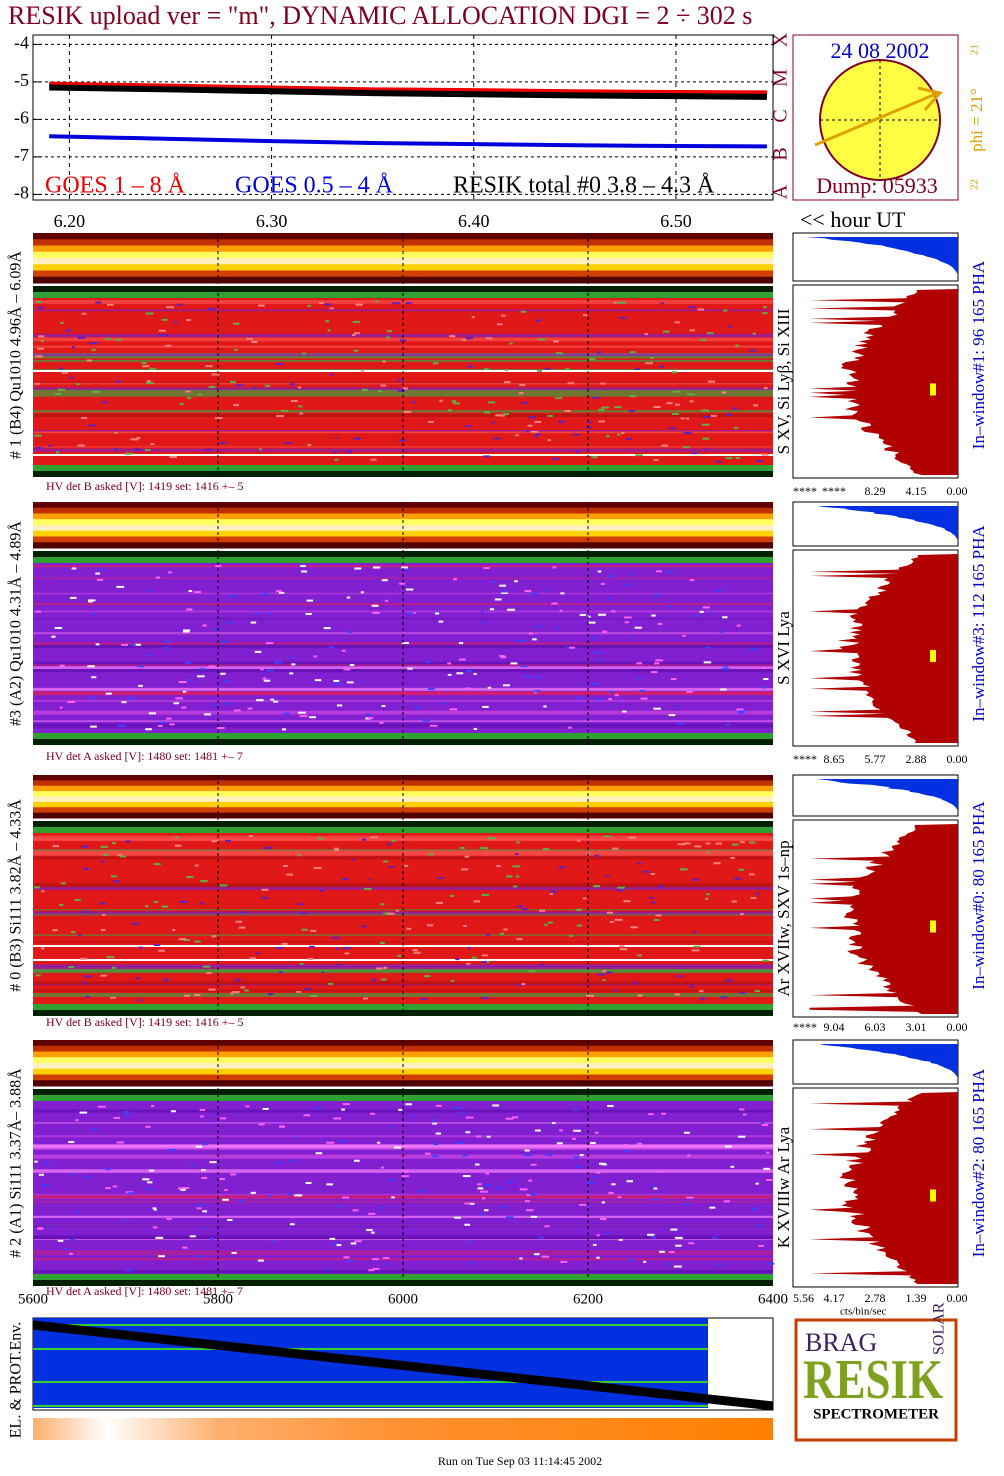 This screenshot has width=1004, height=1476. I want to click on plot-frame, so click(403, 117).